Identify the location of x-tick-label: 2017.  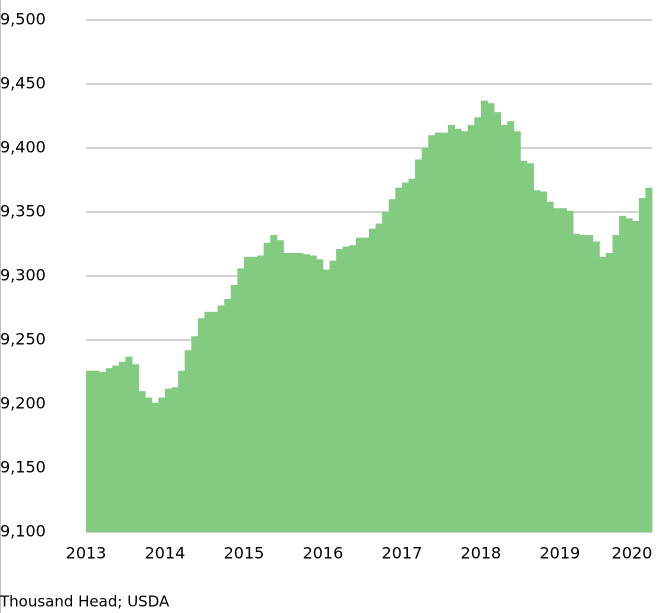
(402, 553).